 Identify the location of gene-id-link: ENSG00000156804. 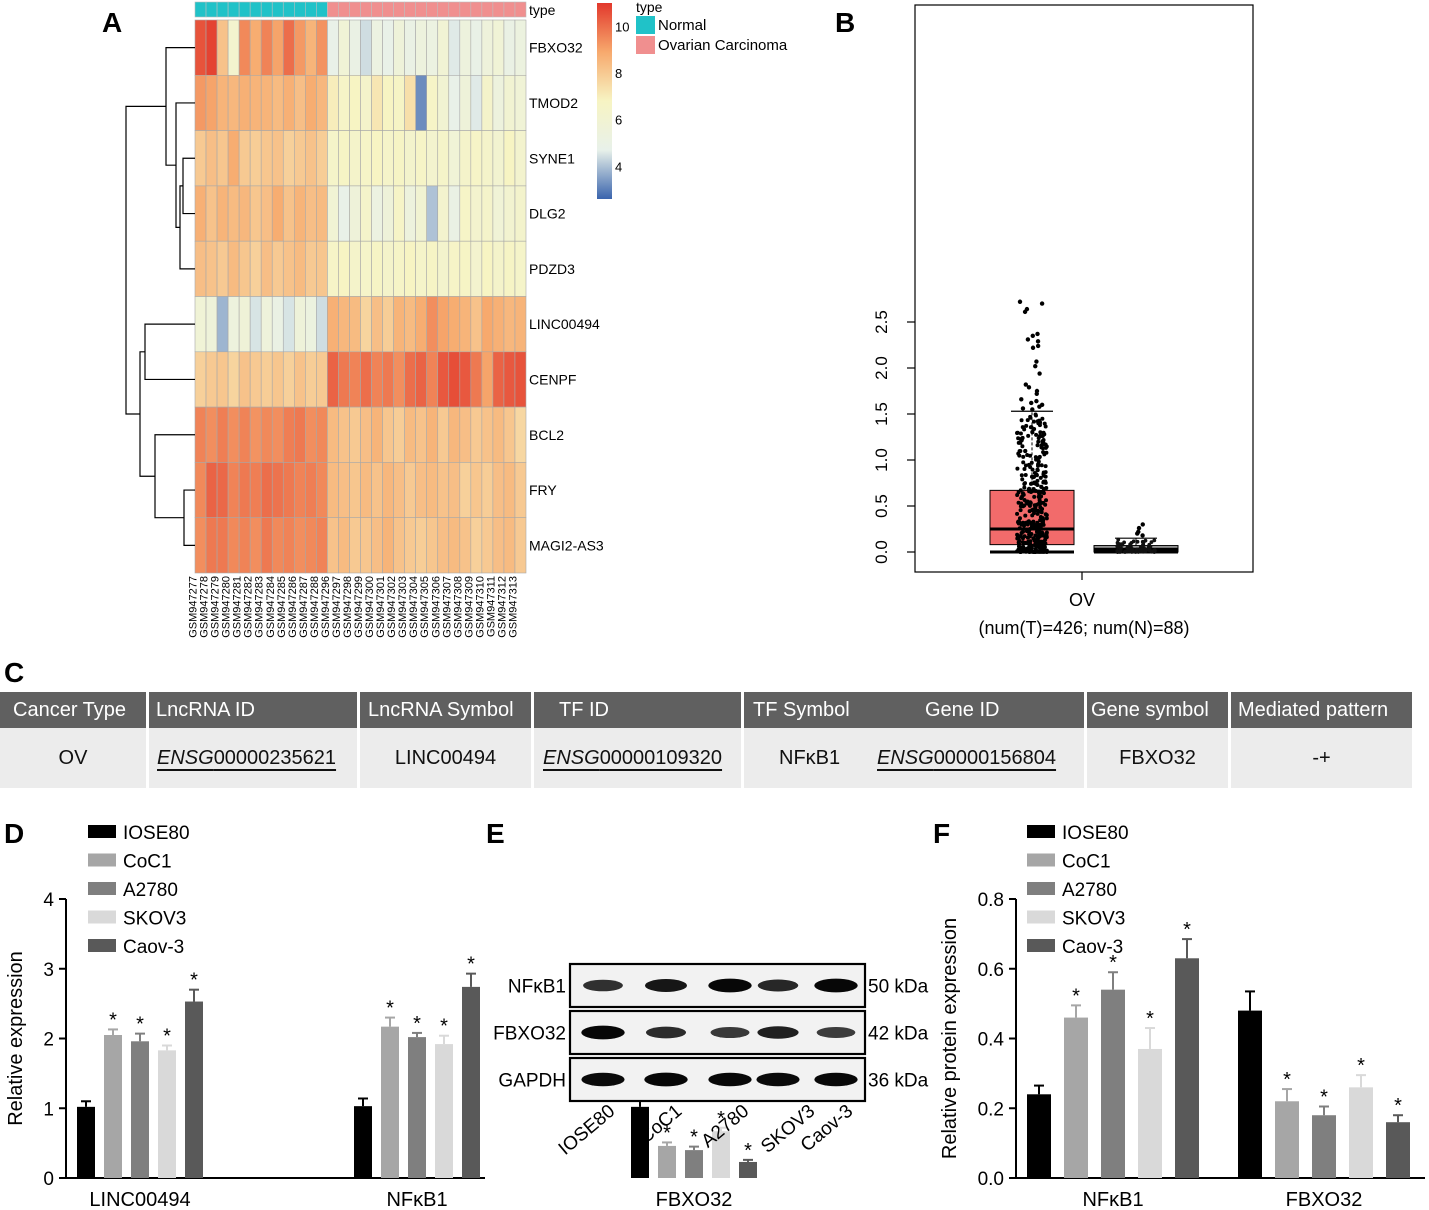
(966, 758).